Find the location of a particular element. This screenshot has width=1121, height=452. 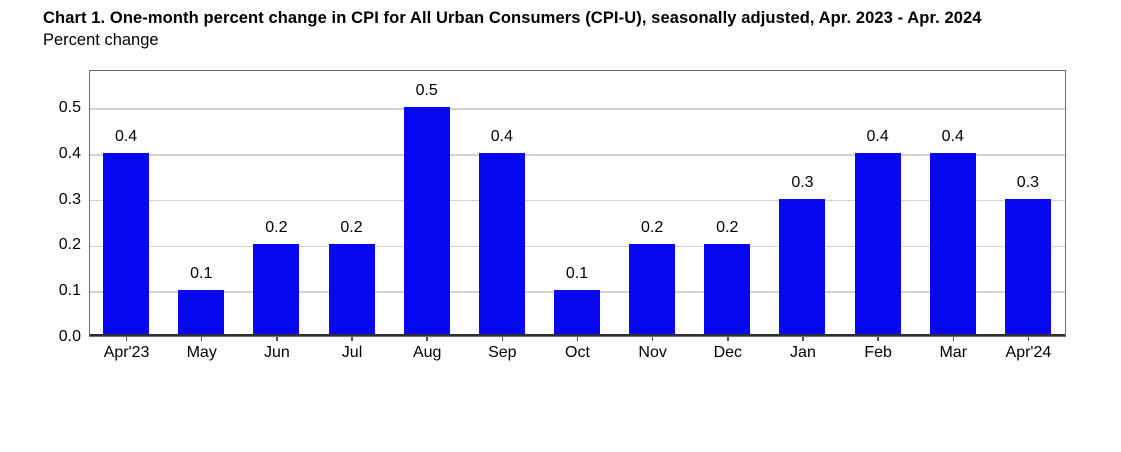

x-tick-label: Oct is located at coordinates (577, 352).